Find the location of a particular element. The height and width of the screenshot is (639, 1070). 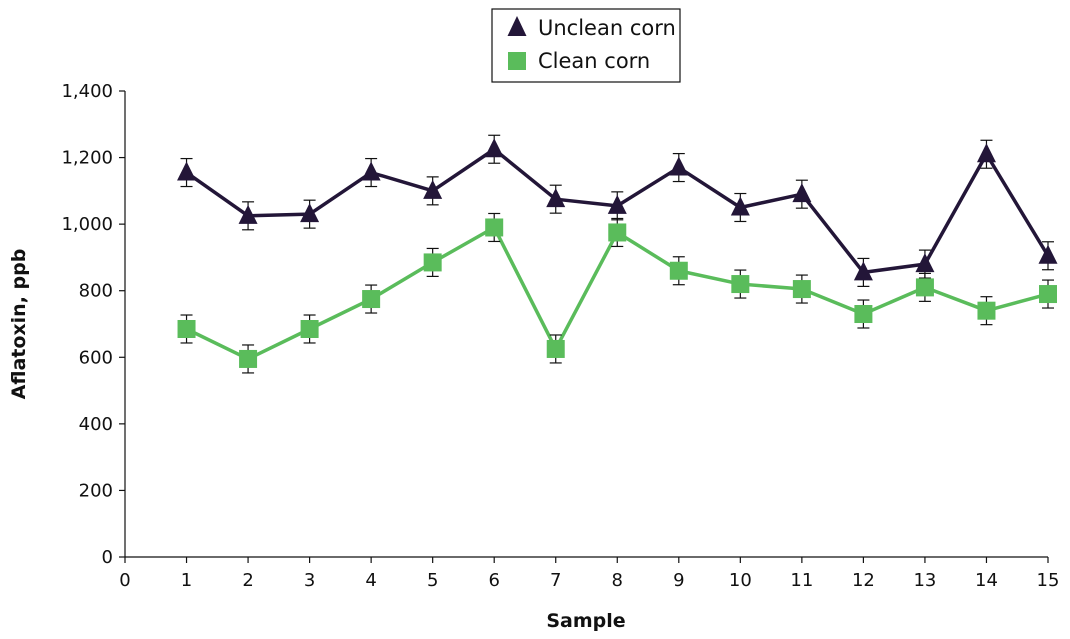

y-axis-ticks: 0 200 400 600 800 1,000 1,200 1,400 is located at coordinates (93, 324).